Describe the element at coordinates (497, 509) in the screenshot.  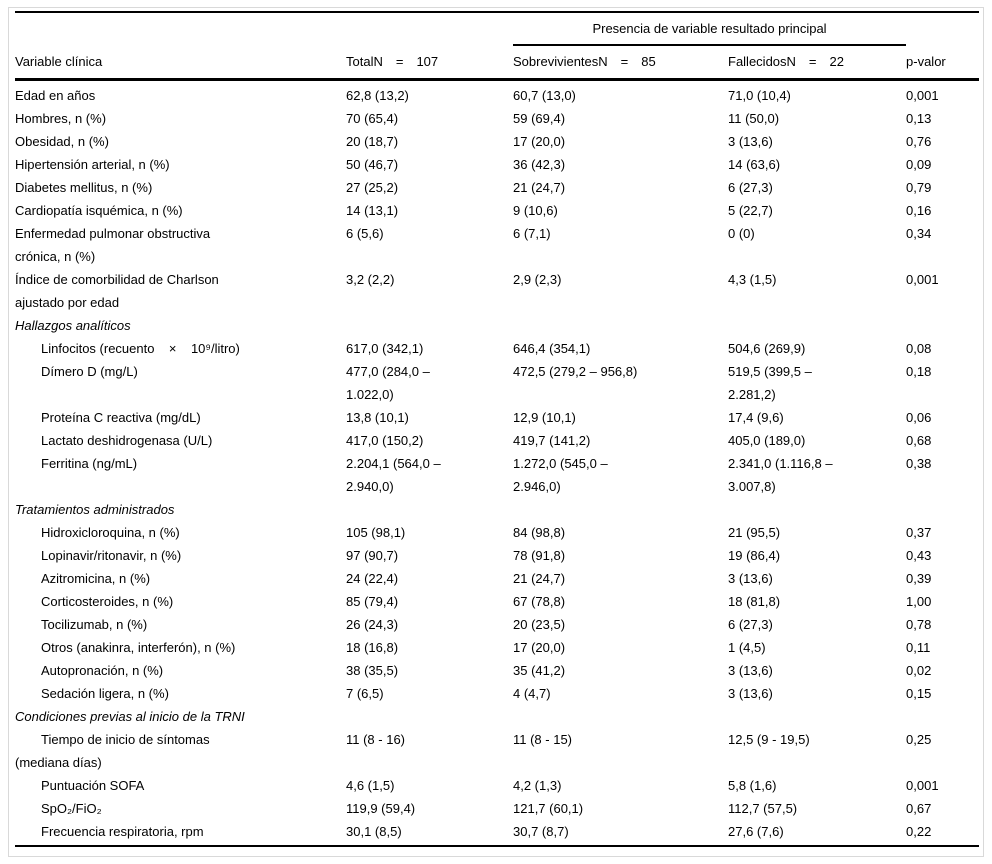
I see `section-row: Tratamientos administrados` at that location.